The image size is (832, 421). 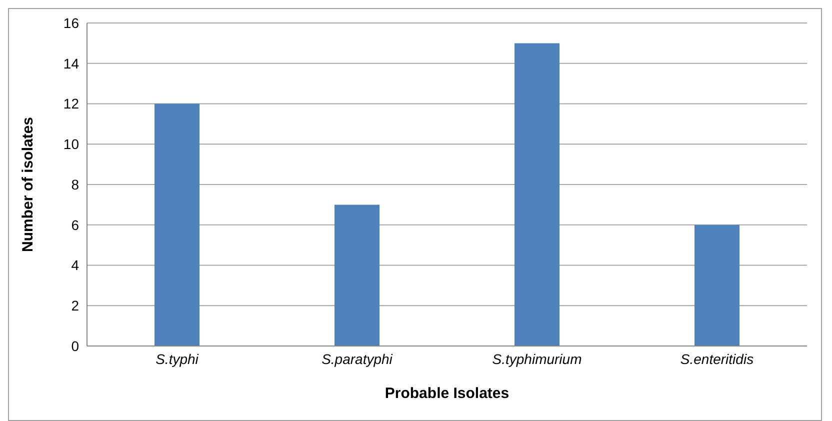 What do you see at coordinates (717, 358) in the screenshot?
I see `x-tick-label: S.enteritidis` at bounding box center [717, 358].